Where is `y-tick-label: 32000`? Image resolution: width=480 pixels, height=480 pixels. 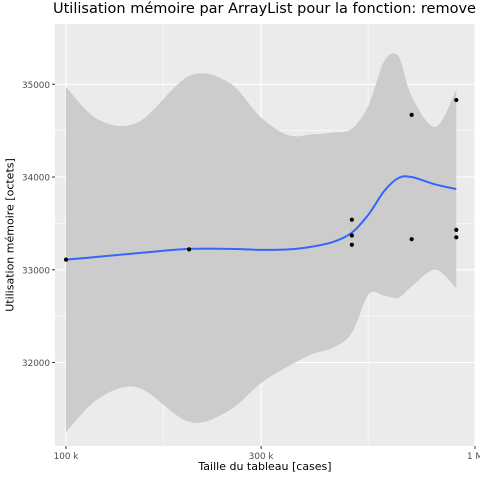
y-tick-label: 32000 is located at coordinates (36, 364).